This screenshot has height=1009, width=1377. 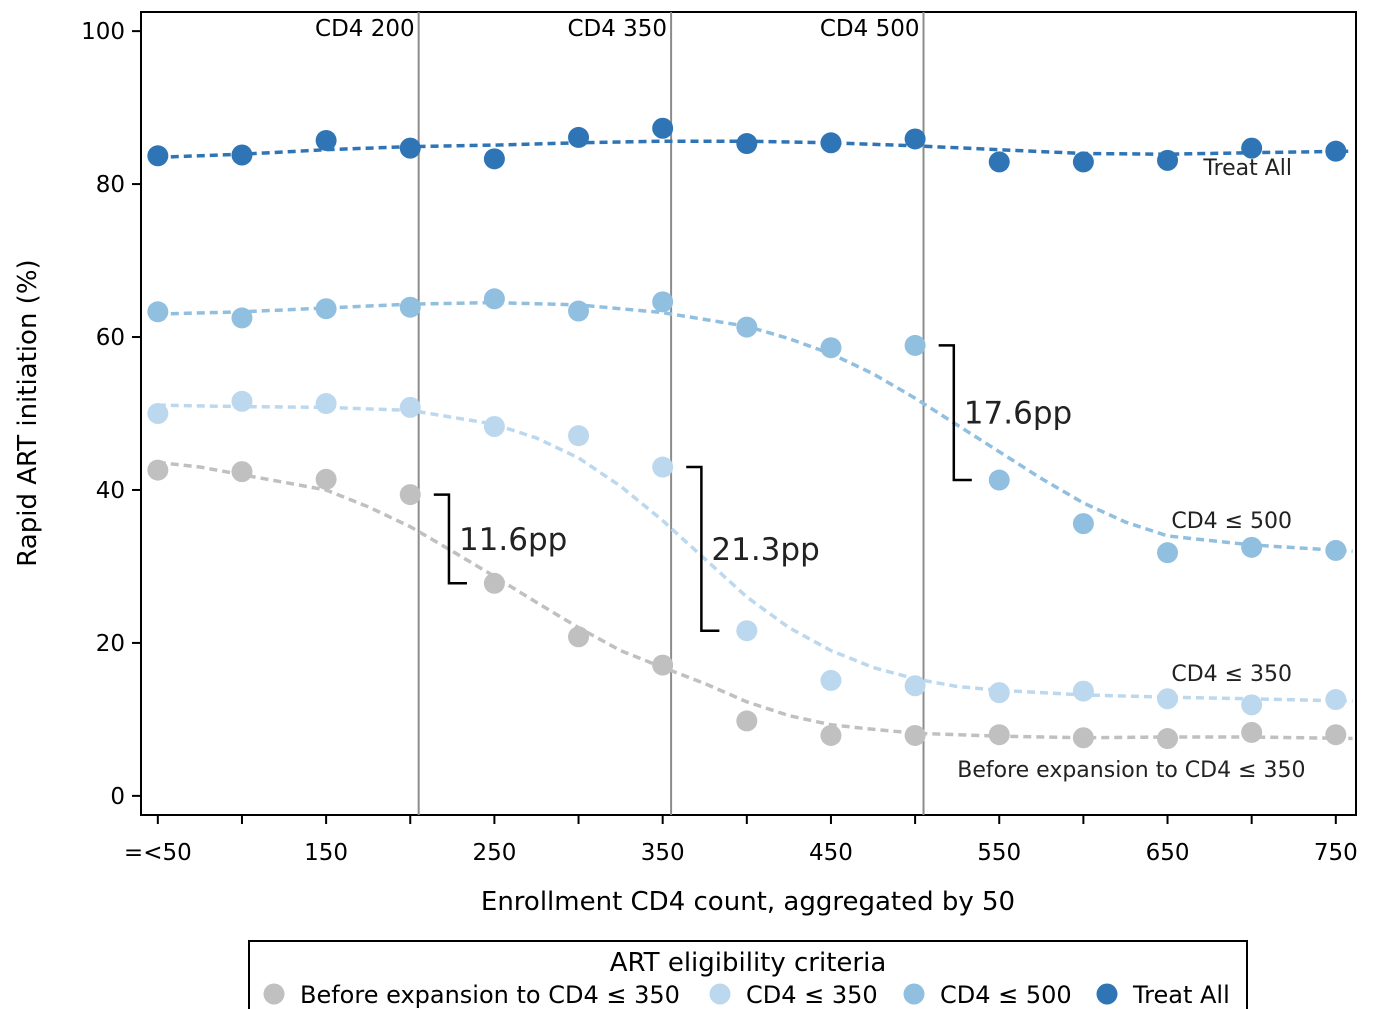 What do you see at coordinates (158, 853) in the screenshot?
I see `x-tick-label: =<50` at bounding box center [158, 853].